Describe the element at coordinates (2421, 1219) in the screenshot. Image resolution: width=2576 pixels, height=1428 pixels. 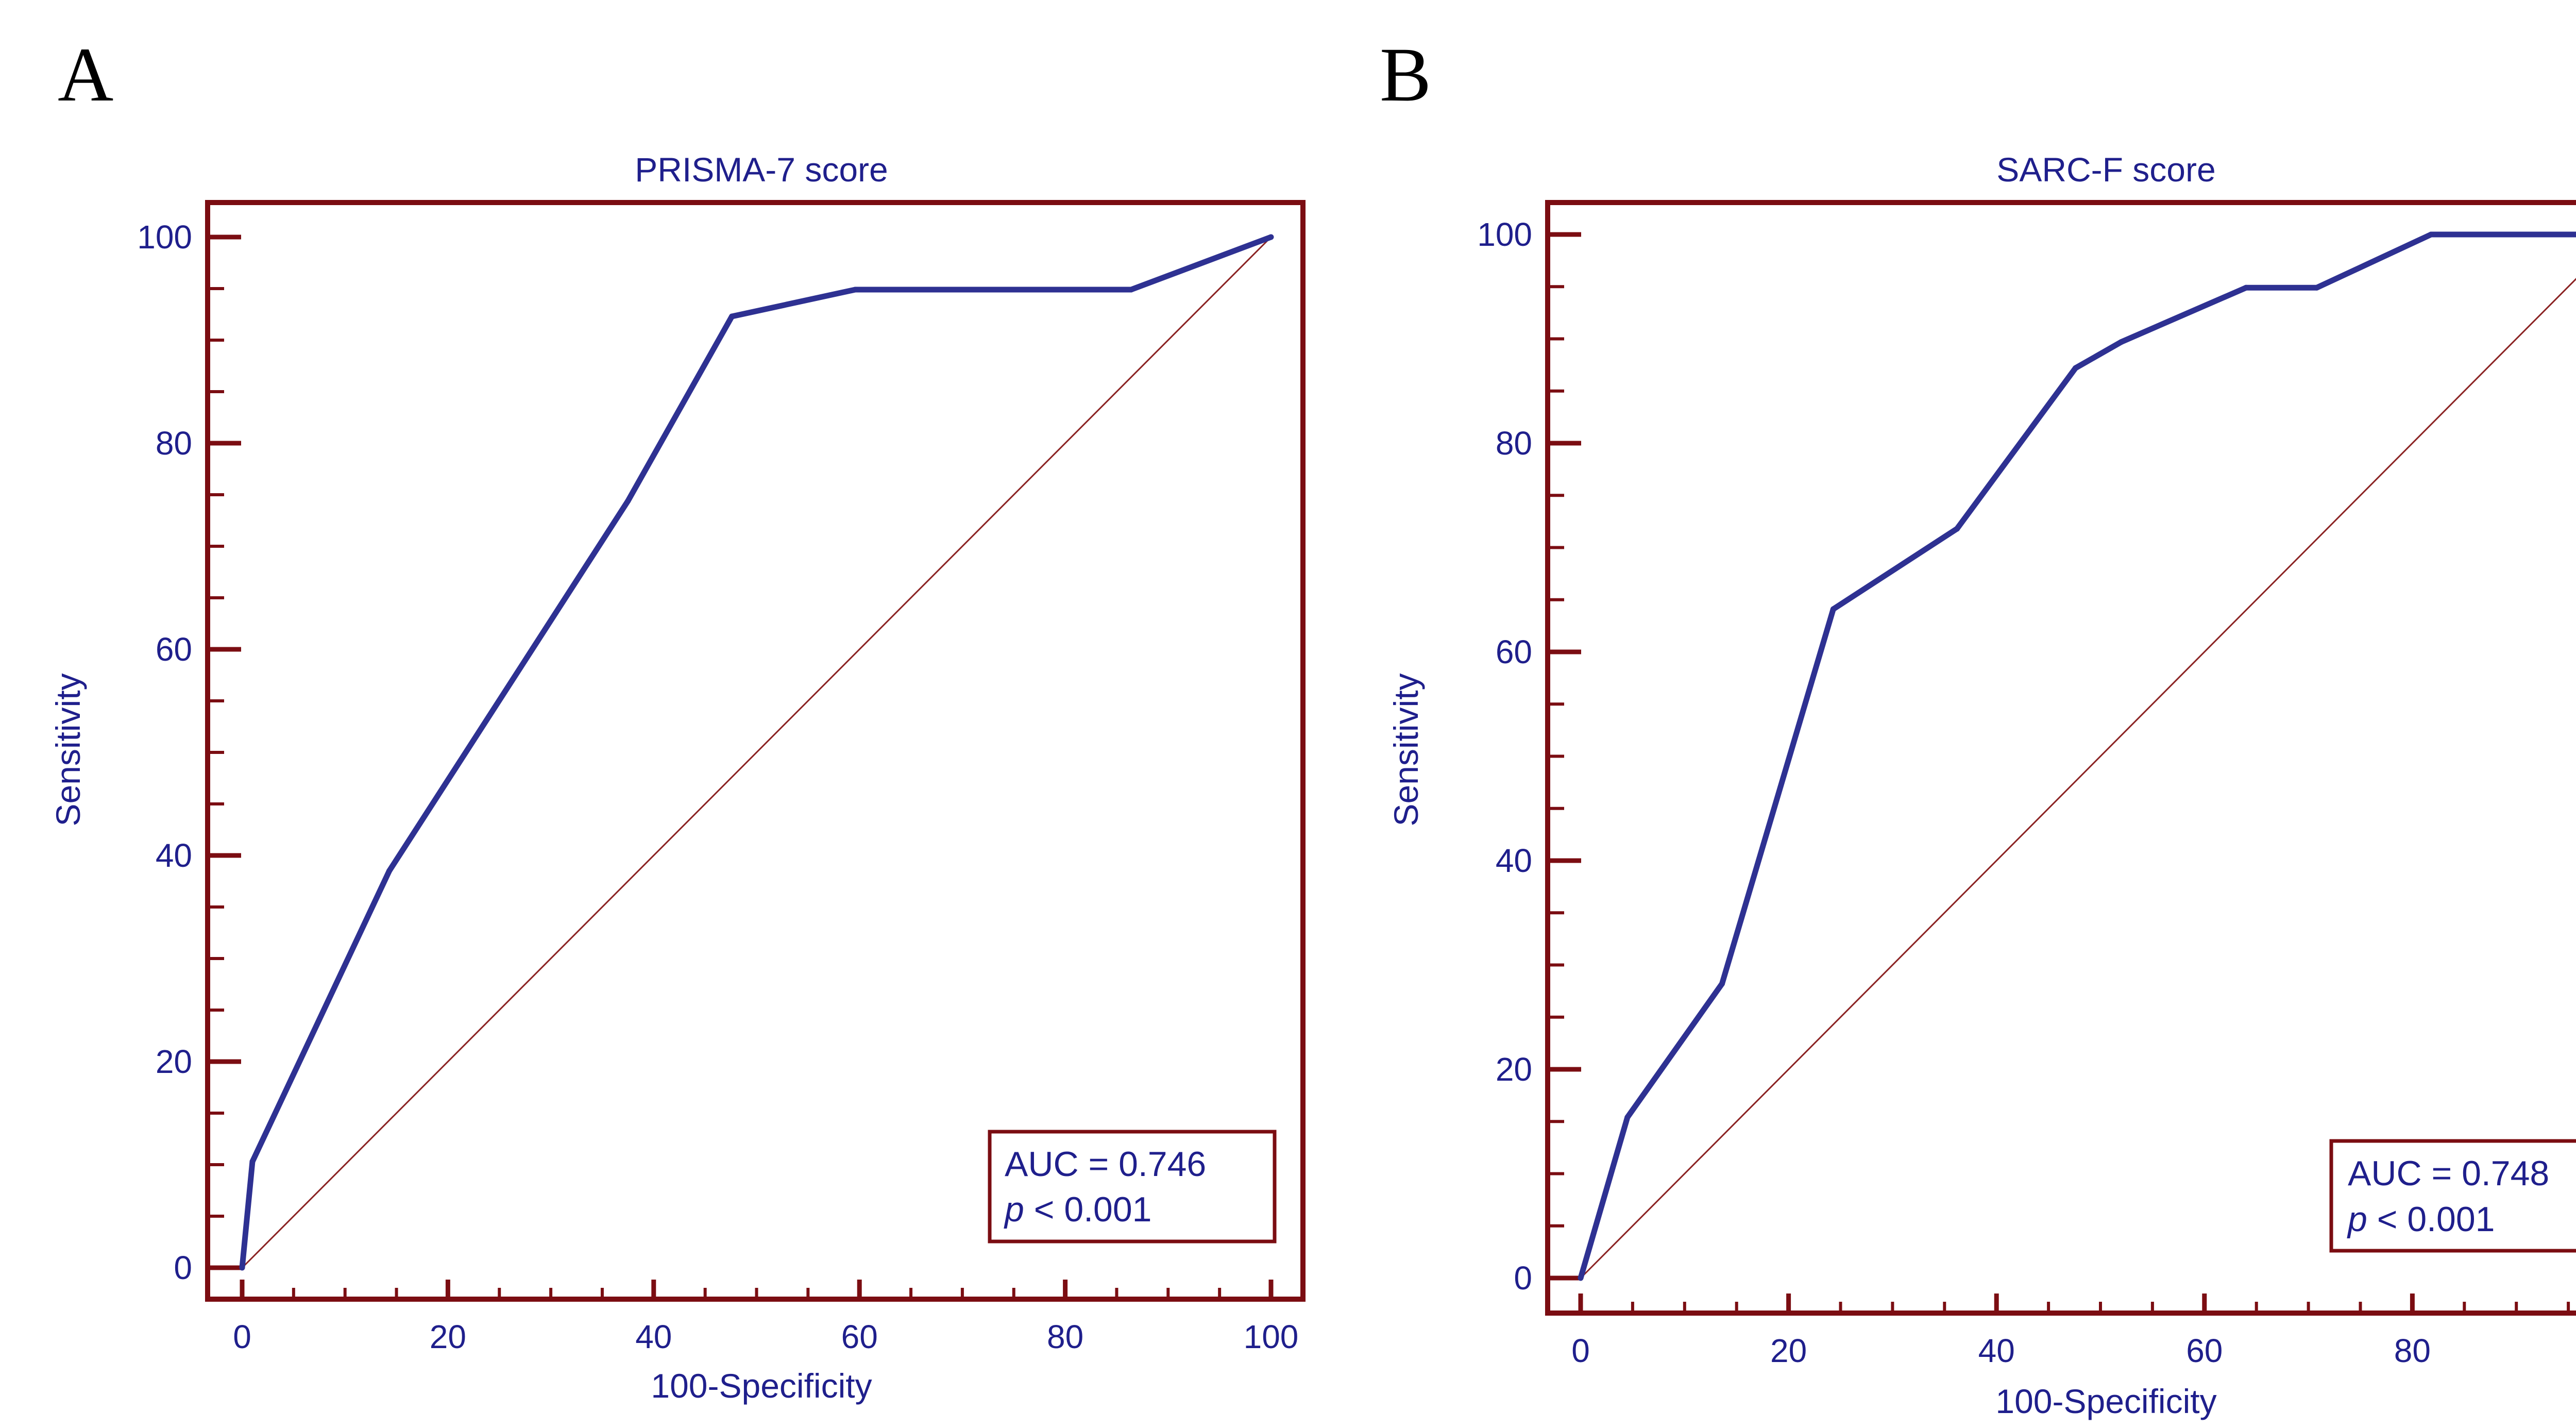
I see `p-value-text-b: p < 0.001` at that location.